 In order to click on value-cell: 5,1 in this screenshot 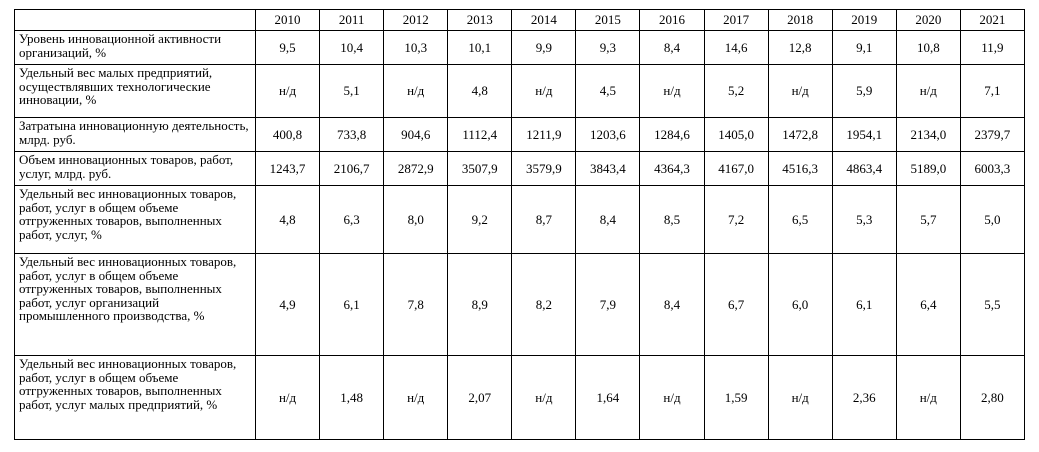, I will do `click(352, 91)`.